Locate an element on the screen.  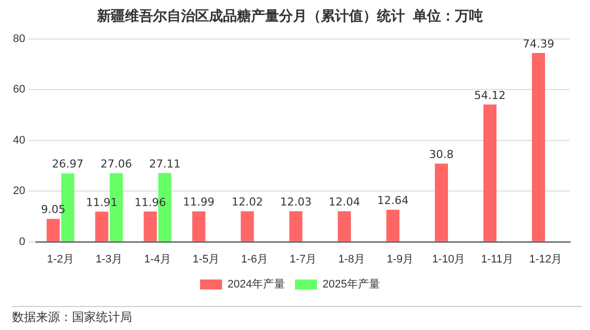
x-tick-label: 1-6月 is located at coordinates (254, 259).